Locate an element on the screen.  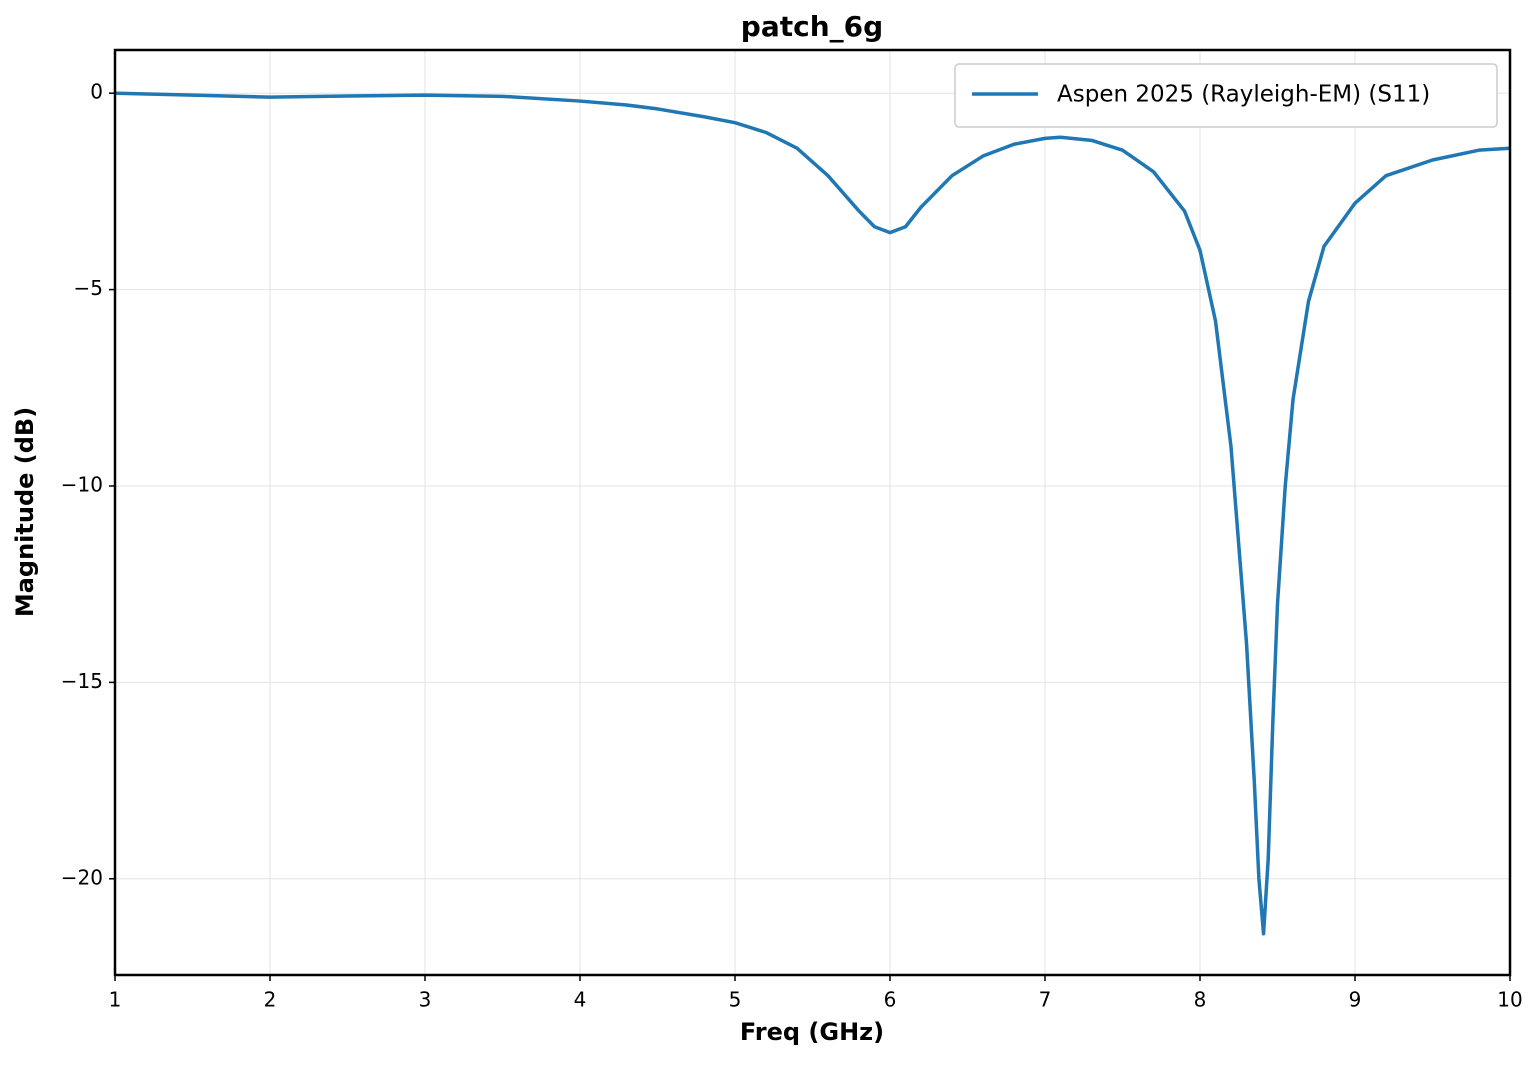
x-tick-label: 3 is located at coordinates (425, 1000).